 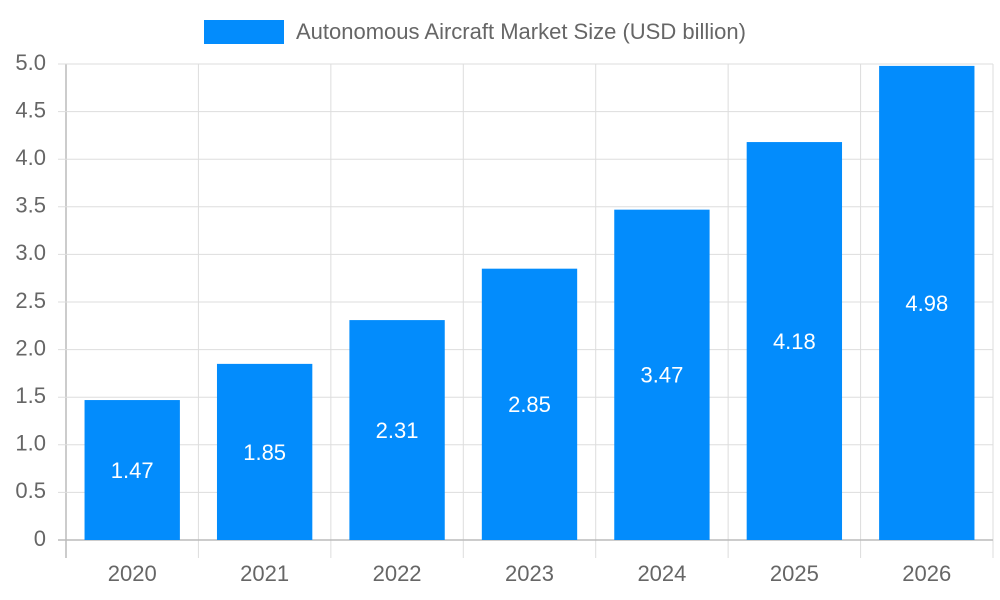 What do you see at coordinates (264, 573) in the screenshot?
I see `x-tick-label: 2021` at bounding box center [264, 573].